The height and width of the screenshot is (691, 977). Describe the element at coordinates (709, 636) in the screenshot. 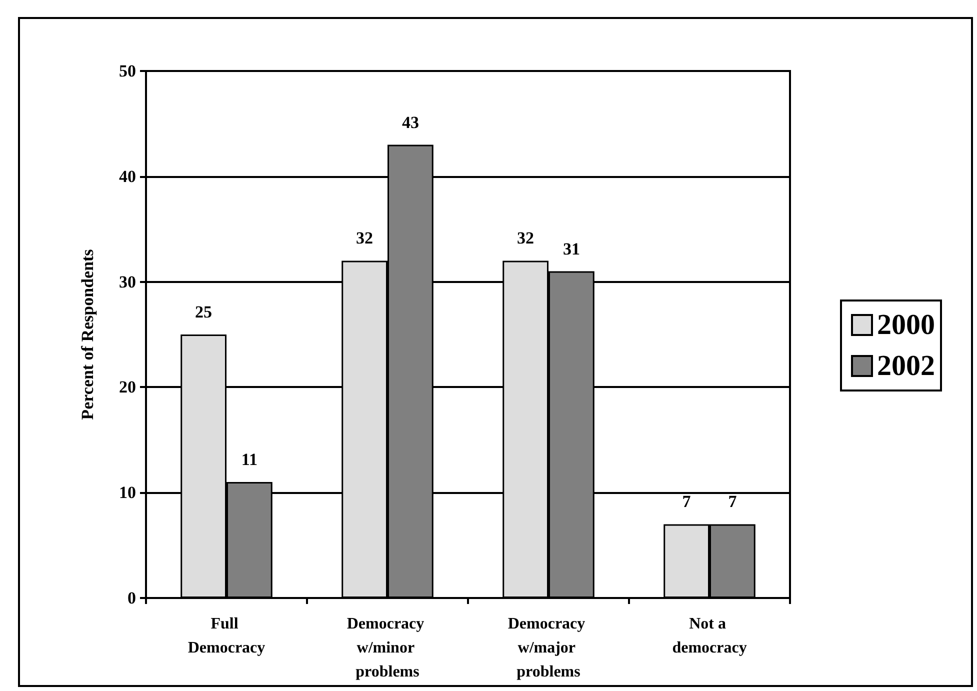

I see `x-tick-label: Not a democracy` at that location.